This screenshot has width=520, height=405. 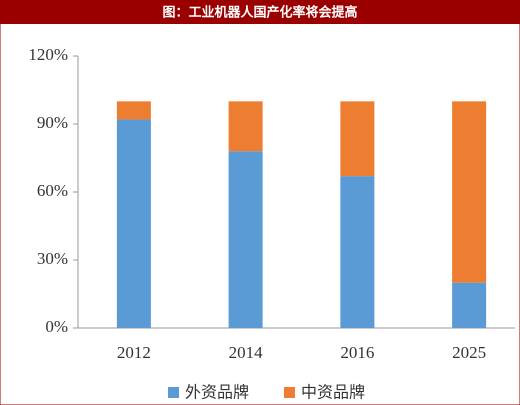 I want to click on x-tick-label: 2025, so click(x=469, y=352).